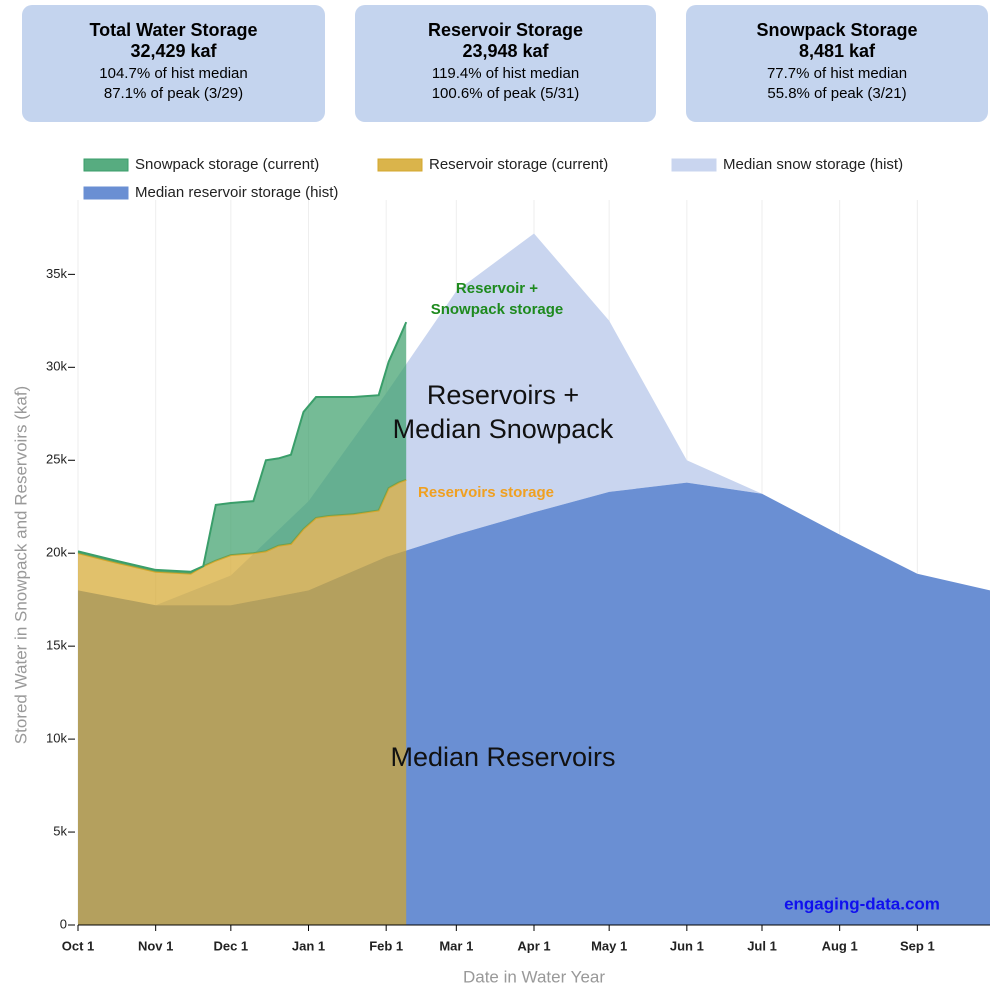 Image resolution: width=996 pixels, height=987 pixels. What do you see at coordinates (862, 903) in the screenshot?
I see `annotation: engaging-data.com` at bounding box center [862, 903].